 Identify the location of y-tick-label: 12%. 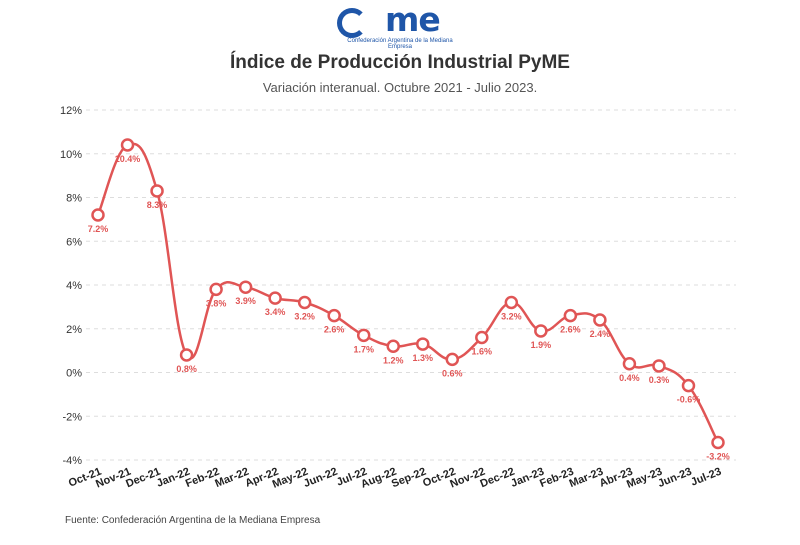
(71, 111).